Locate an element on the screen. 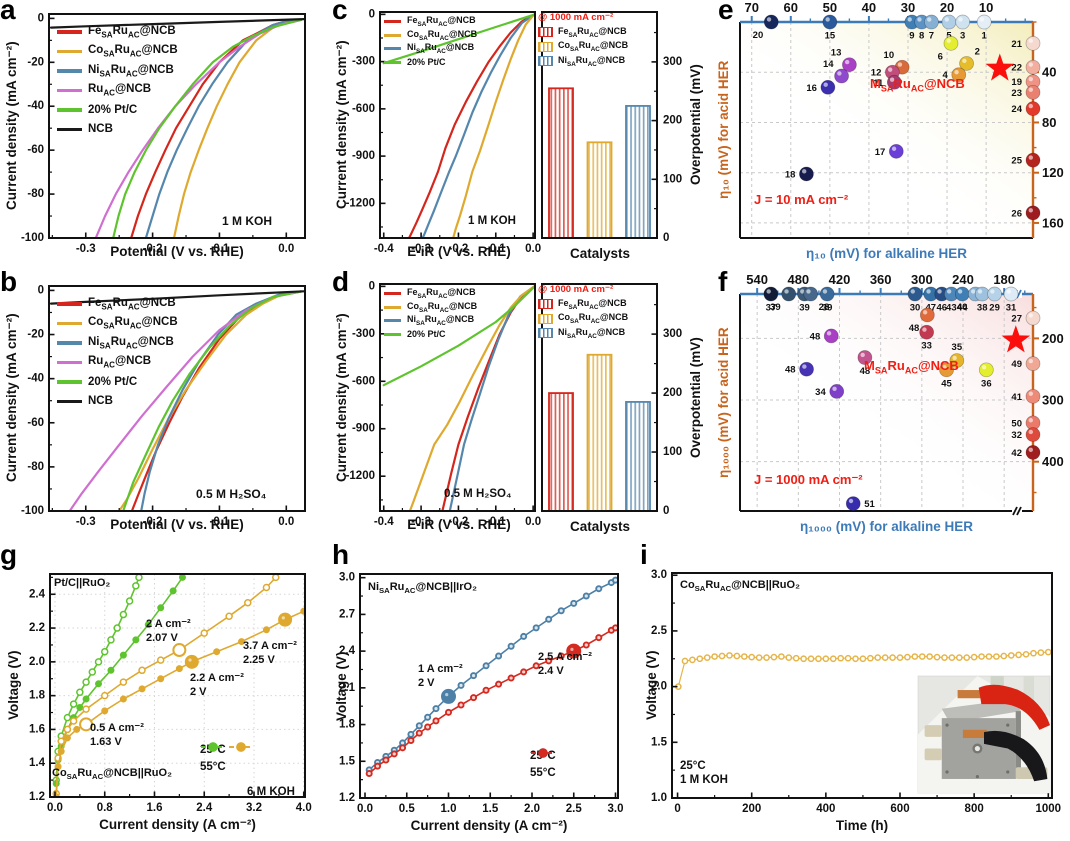  tick-label: 0.5 is located at coordinates (407, 809).